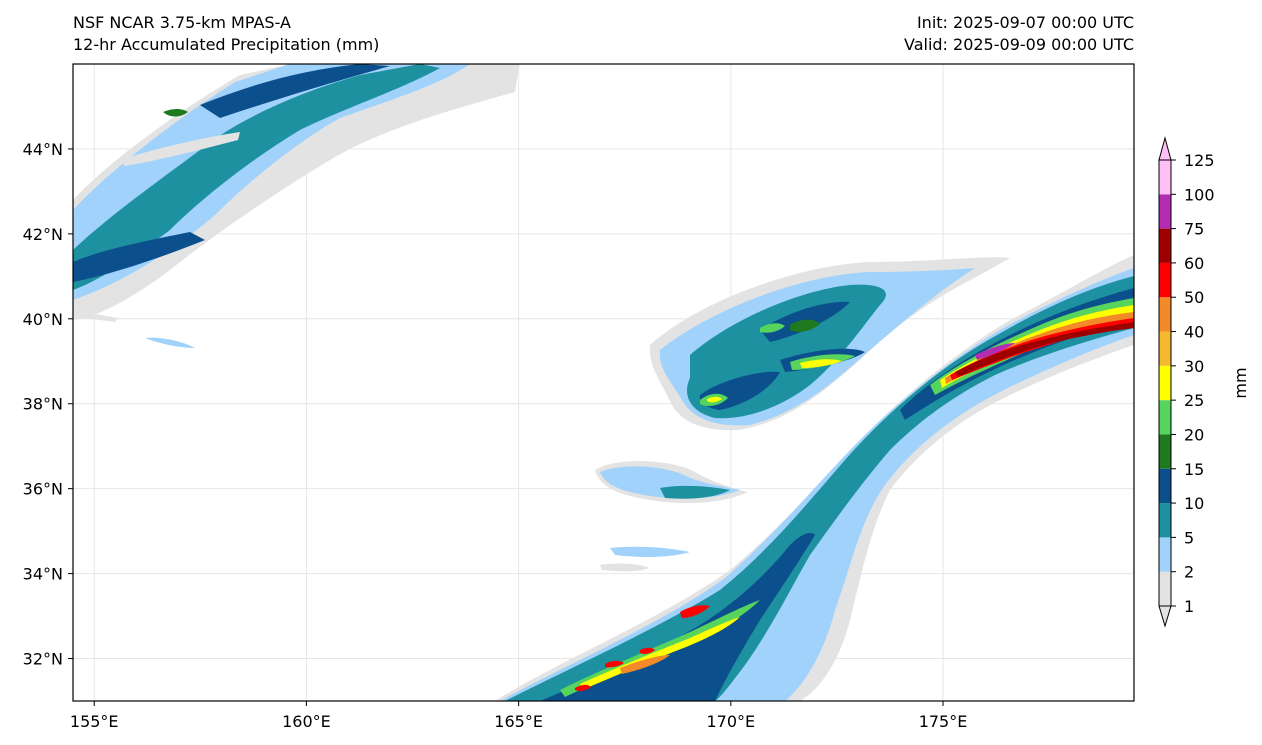  Describe the element at coordinates (1194, 297) in the screenshot. I see `colorbar-tick-label: 50` at that location.